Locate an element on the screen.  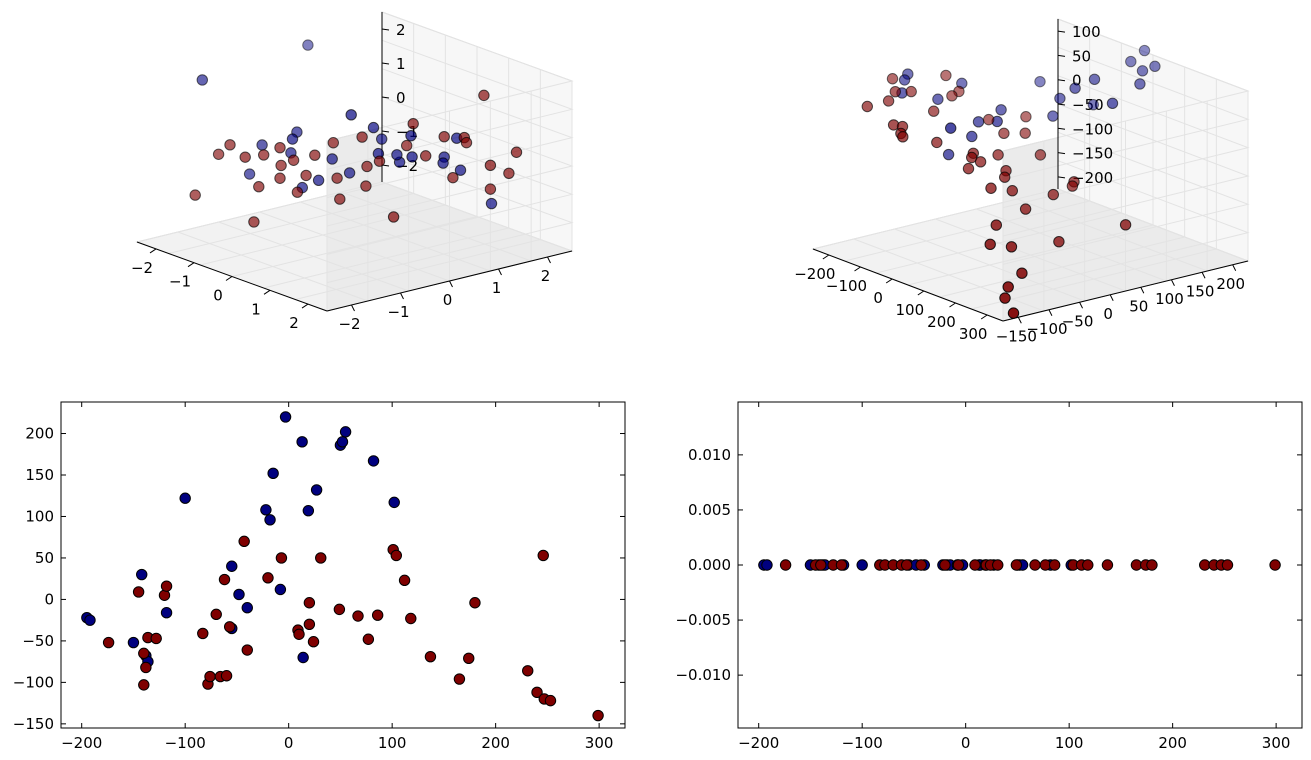
y-tick-label: −50 is located at coordinates (38, 641).